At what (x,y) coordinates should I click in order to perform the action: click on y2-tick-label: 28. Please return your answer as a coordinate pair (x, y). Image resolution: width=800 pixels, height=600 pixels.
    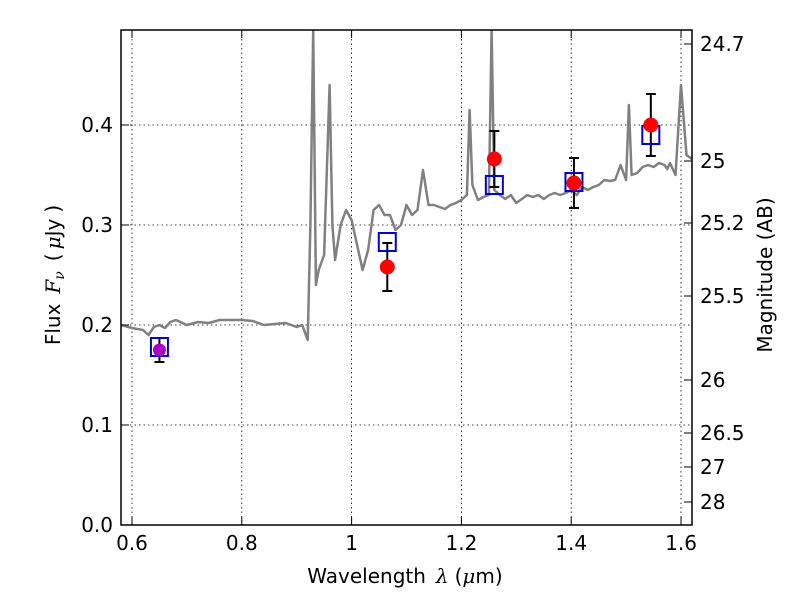
    Looking at the image, I should click on (712, 502).